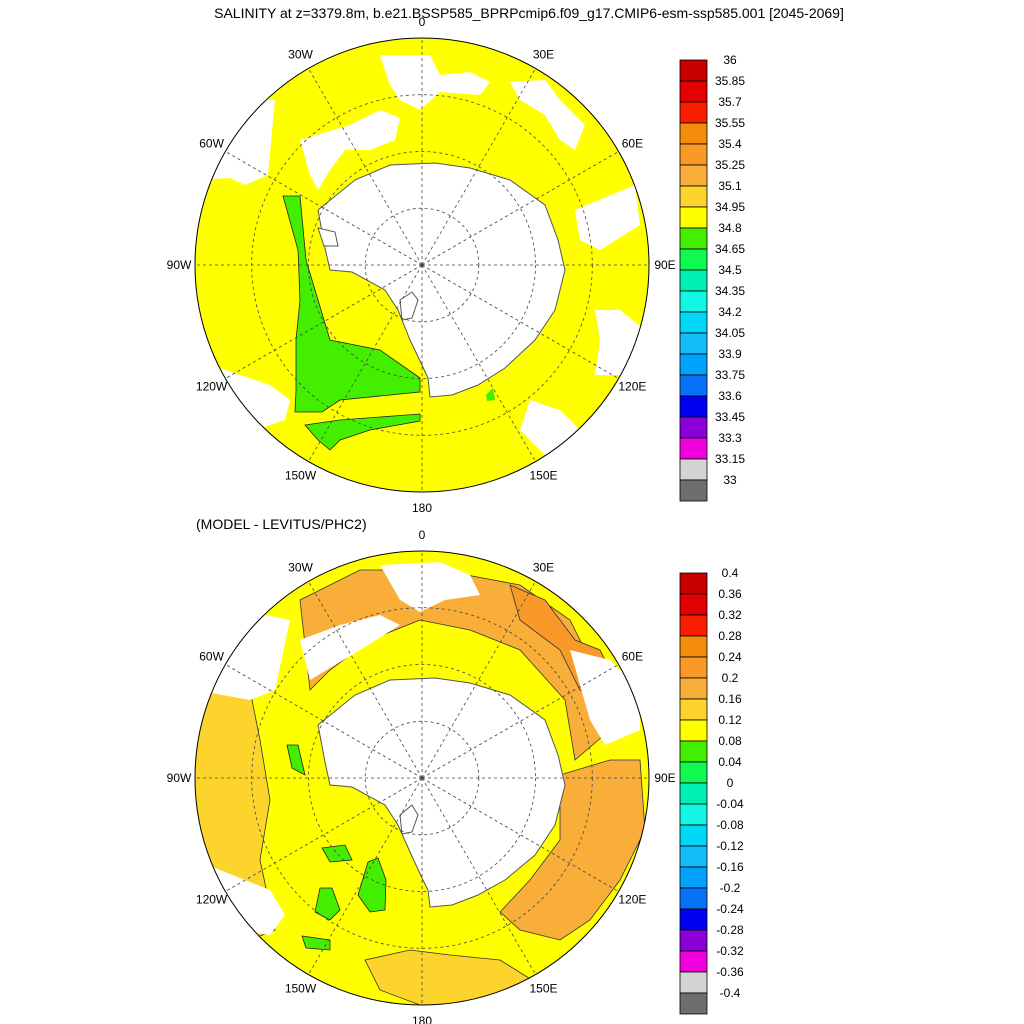 Image resolution: width=1024 pixels, height=1024 pixels. Describe the element at coordinates (730, 417) in the screenshot. I see `colorbar-tick-label: 33.45` at that location.